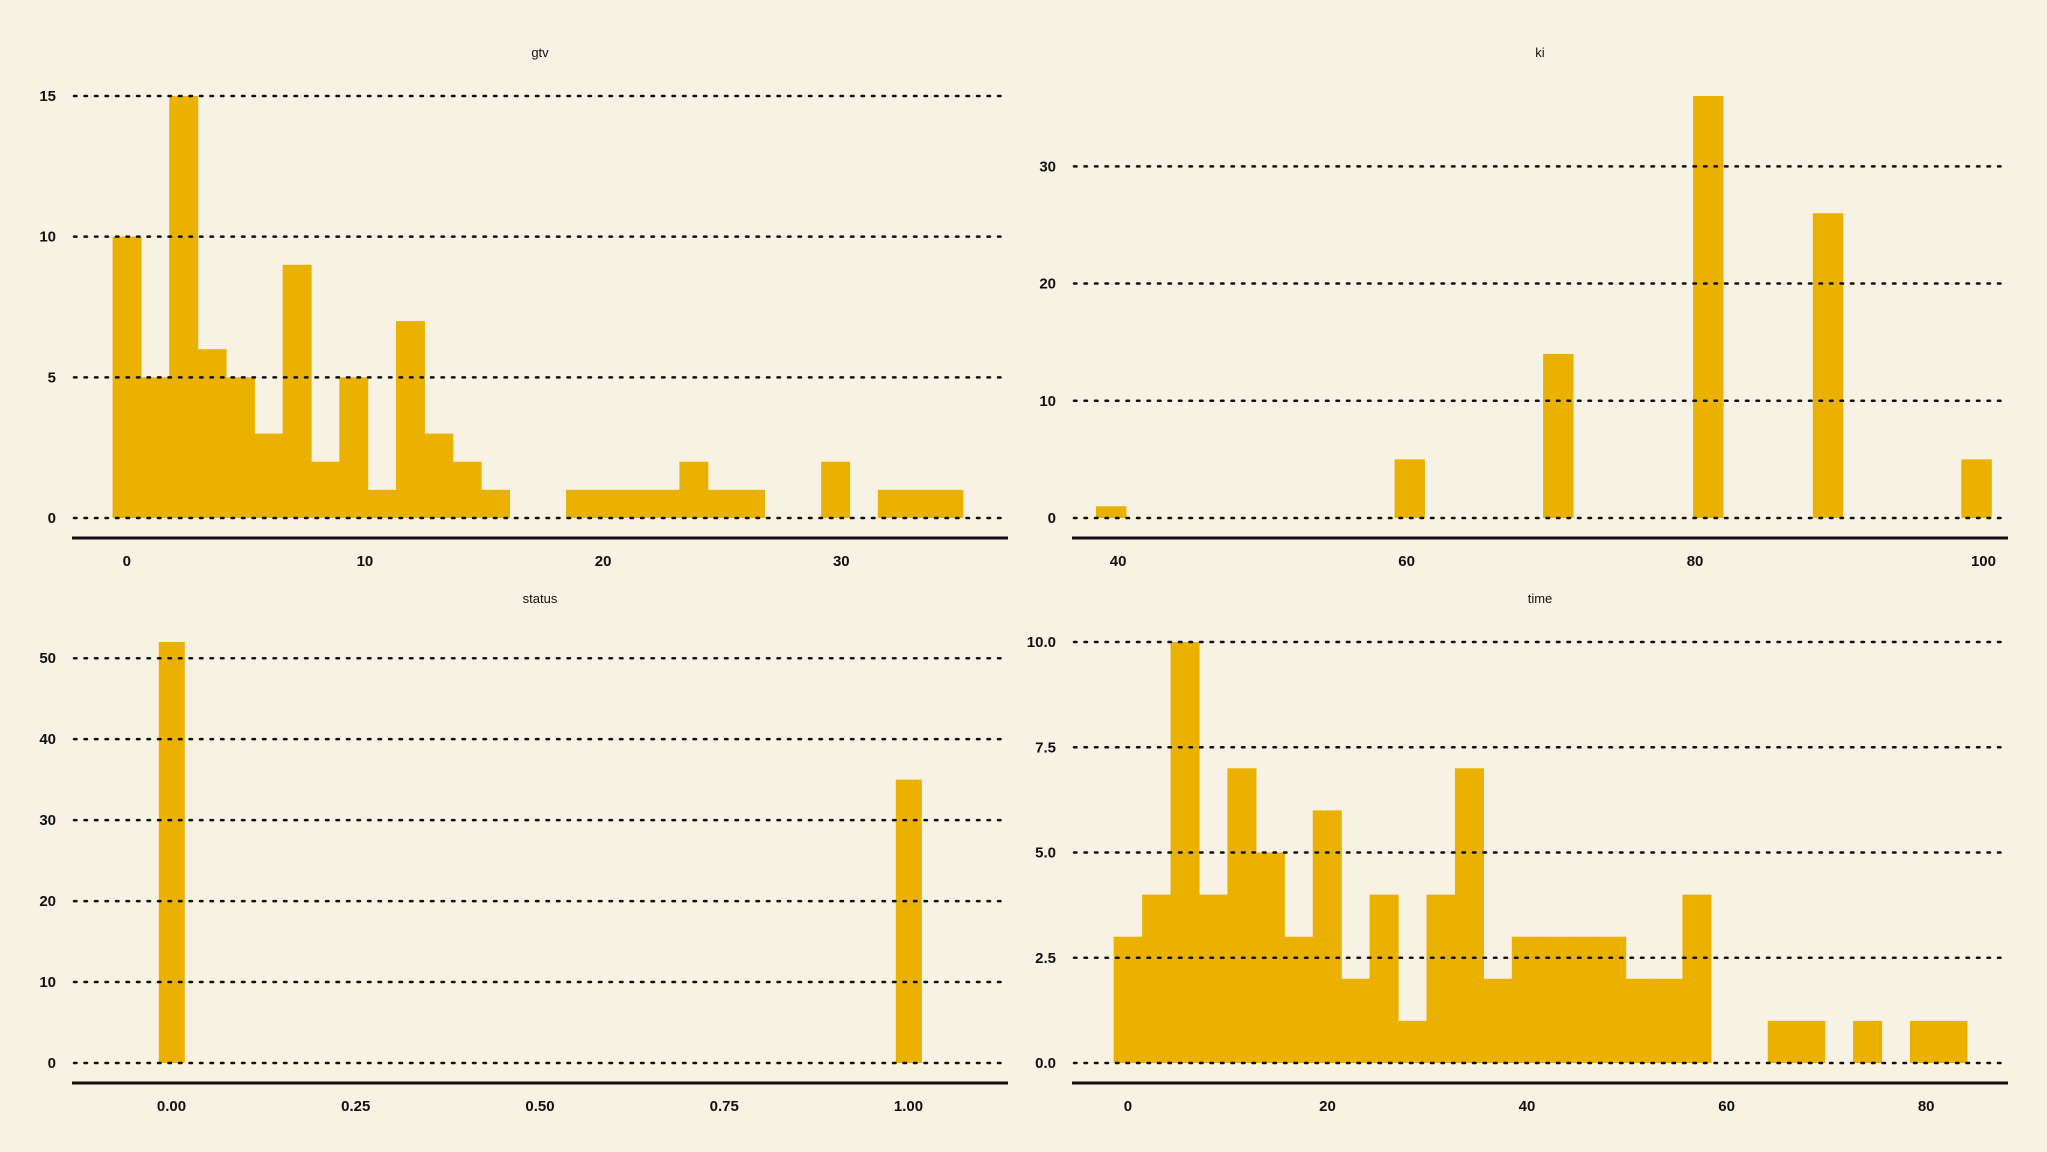  I want to click on x-tick-label: 100, so click(1983, 561).